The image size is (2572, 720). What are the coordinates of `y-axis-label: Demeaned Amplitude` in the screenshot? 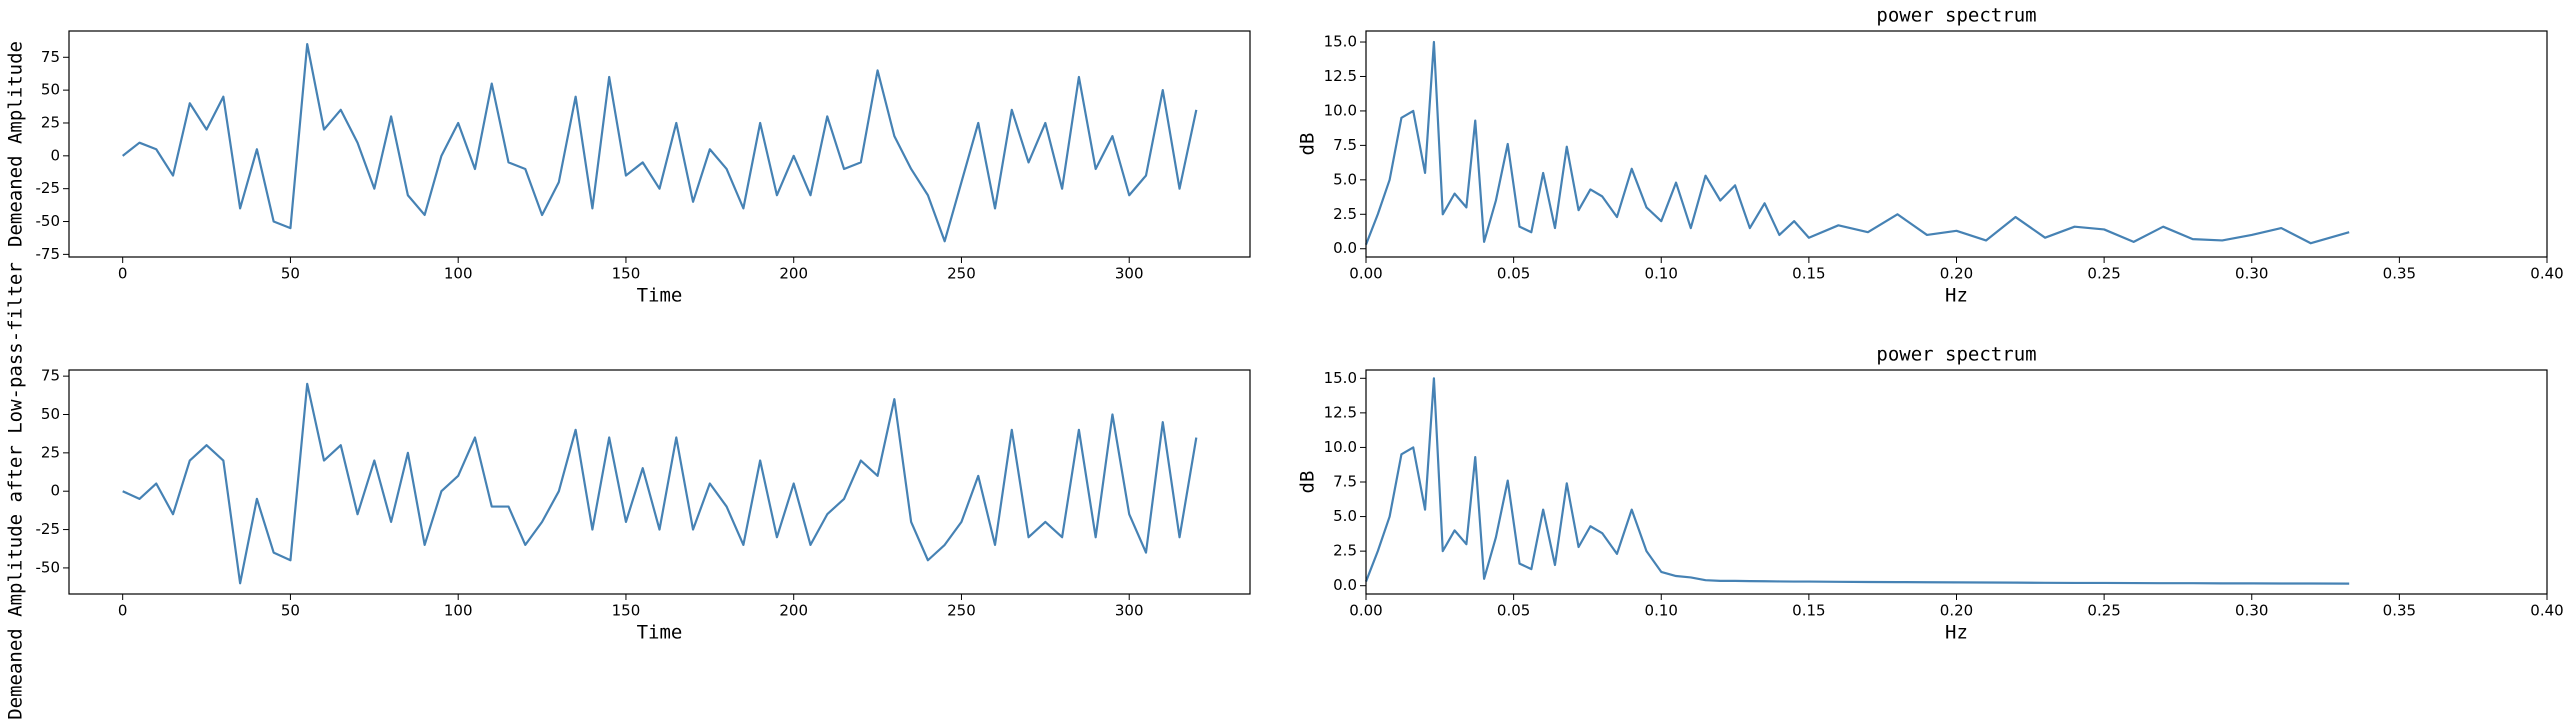 It's located at (16, 144).